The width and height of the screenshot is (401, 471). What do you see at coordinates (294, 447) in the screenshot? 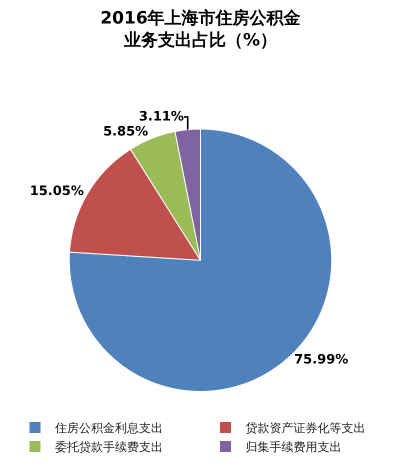
I see `legend-label: 归集手续费用支出` at bounding box center [294, 447].